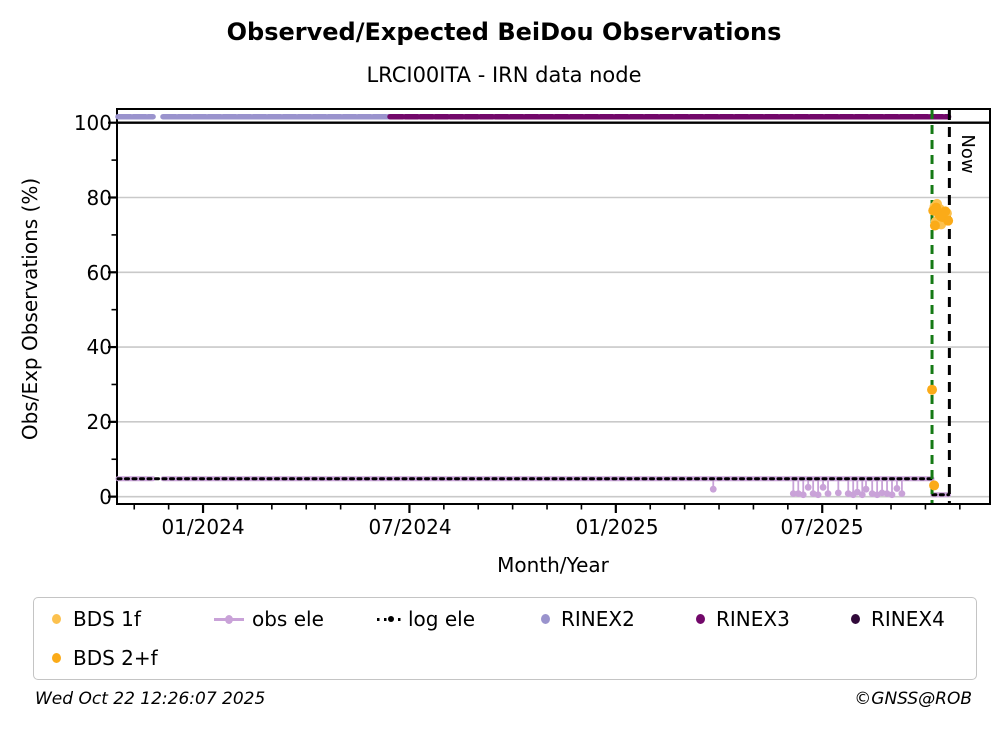  I want to click on legend-marker-log-ele-dot, so click(391, 619).